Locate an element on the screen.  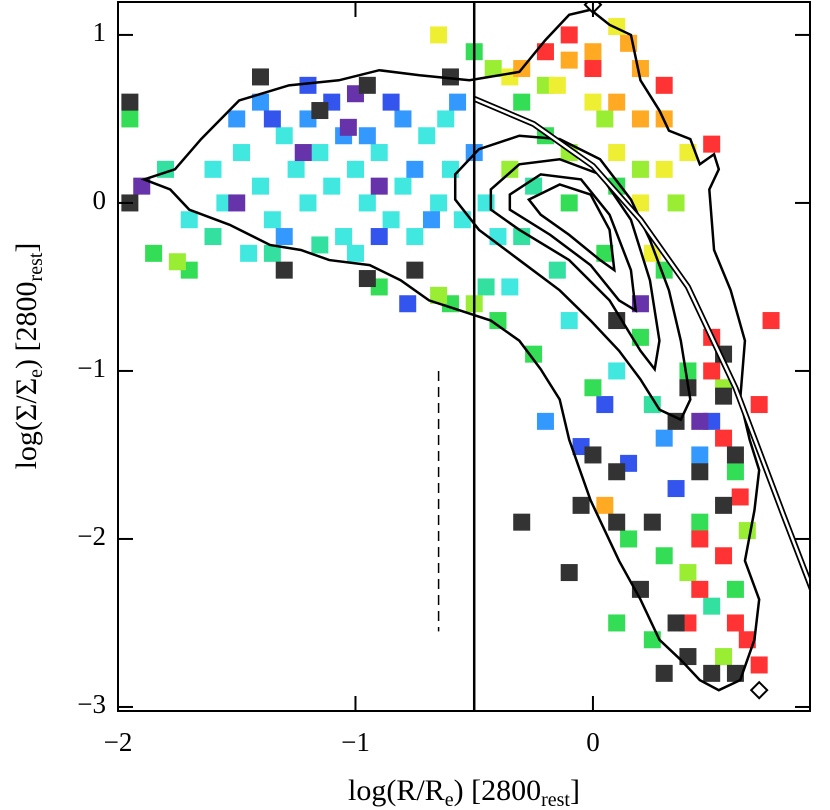
y-tick-label: 0 is located at coordinates (100, 200).